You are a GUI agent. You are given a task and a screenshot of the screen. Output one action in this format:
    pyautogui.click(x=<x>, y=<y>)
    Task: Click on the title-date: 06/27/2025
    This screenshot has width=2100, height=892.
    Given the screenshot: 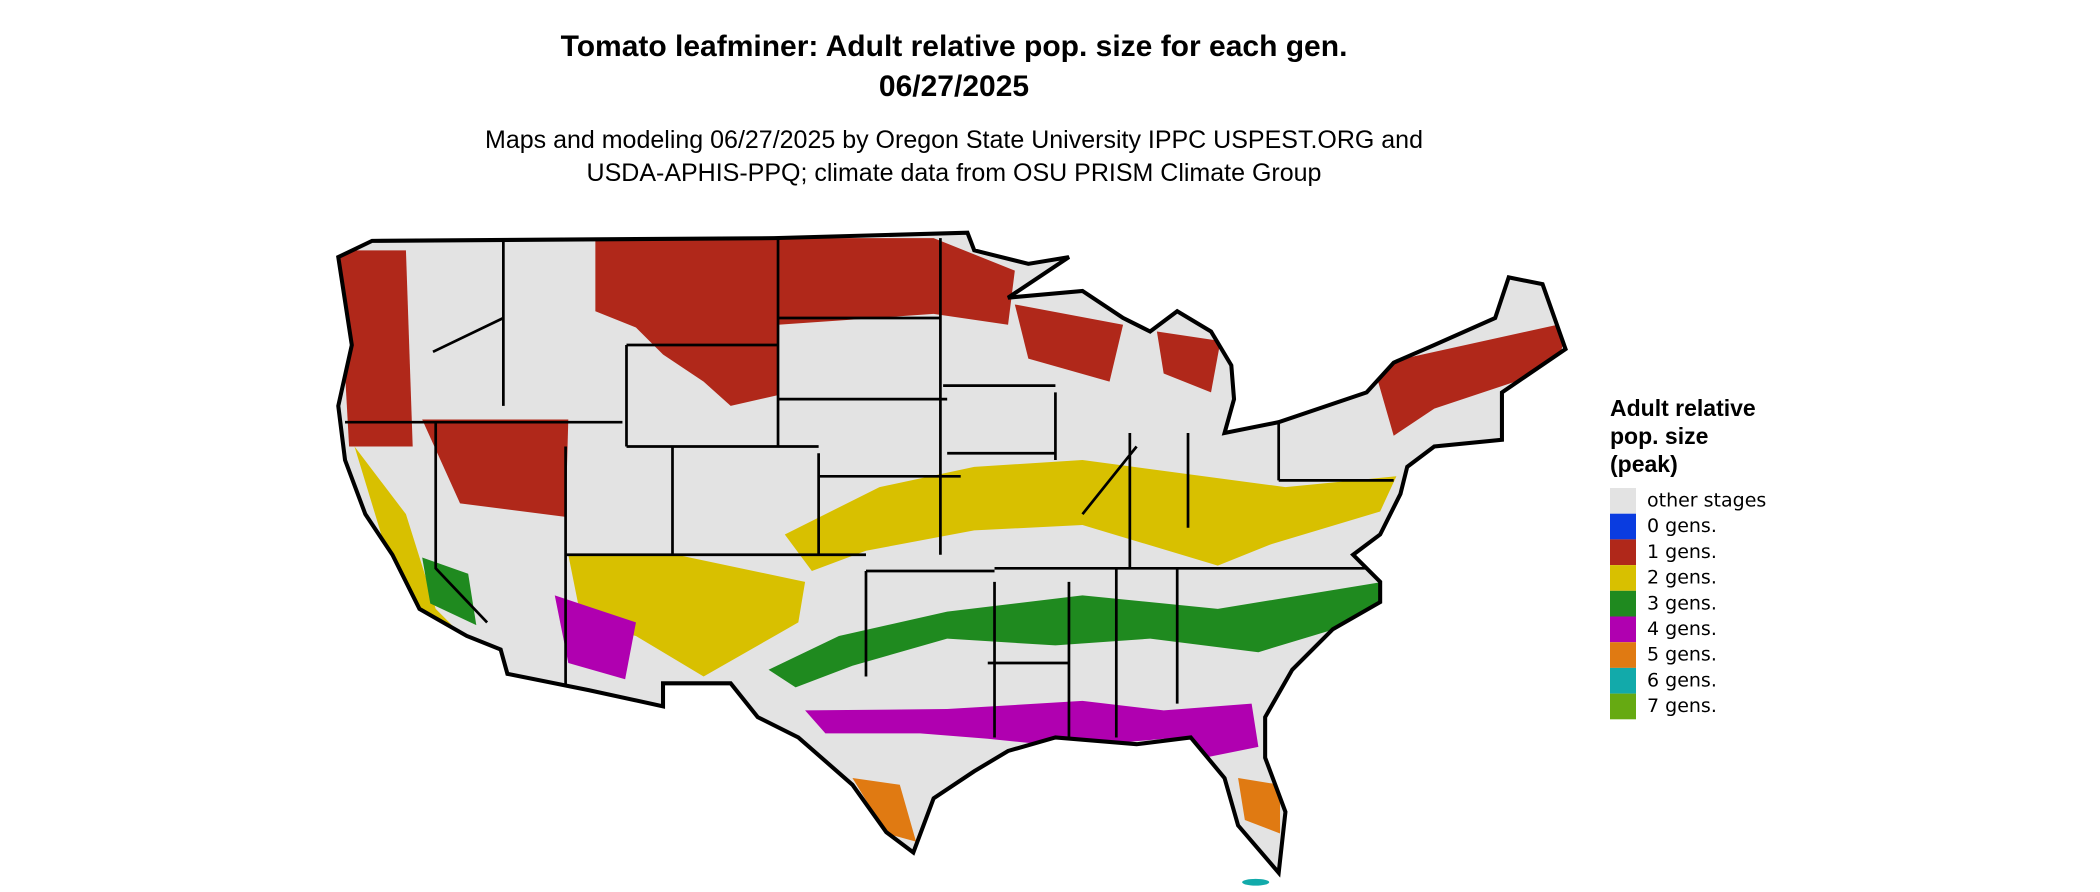 What is the action you would take?
    pyautogui.click(x=954, y=86)
    